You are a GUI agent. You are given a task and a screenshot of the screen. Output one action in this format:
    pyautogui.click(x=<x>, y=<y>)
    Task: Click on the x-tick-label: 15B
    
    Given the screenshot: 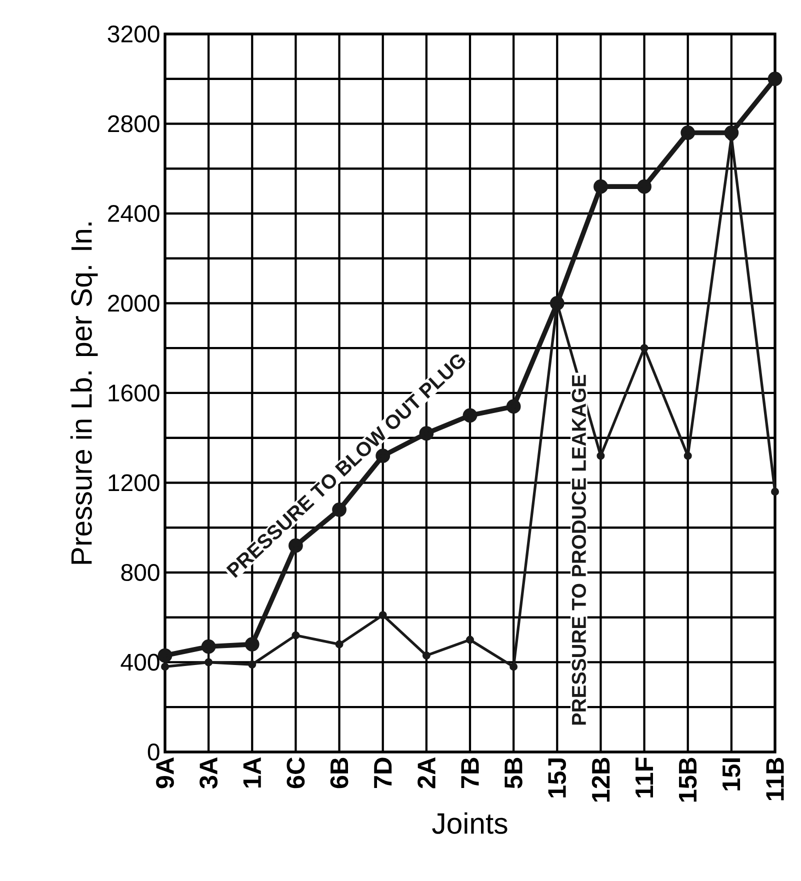 What is the action you would take?
    pyautogui.click(x=688, y=780)
    